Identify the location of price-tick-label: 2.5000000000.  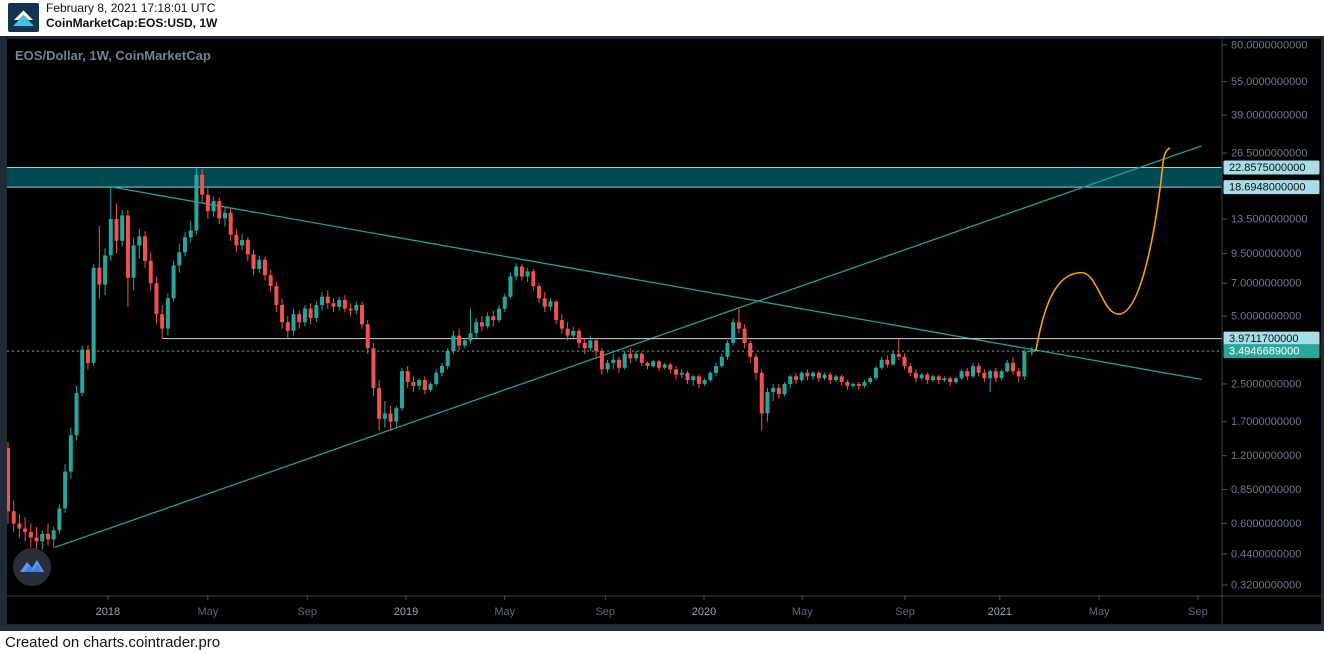
(1266, 384).